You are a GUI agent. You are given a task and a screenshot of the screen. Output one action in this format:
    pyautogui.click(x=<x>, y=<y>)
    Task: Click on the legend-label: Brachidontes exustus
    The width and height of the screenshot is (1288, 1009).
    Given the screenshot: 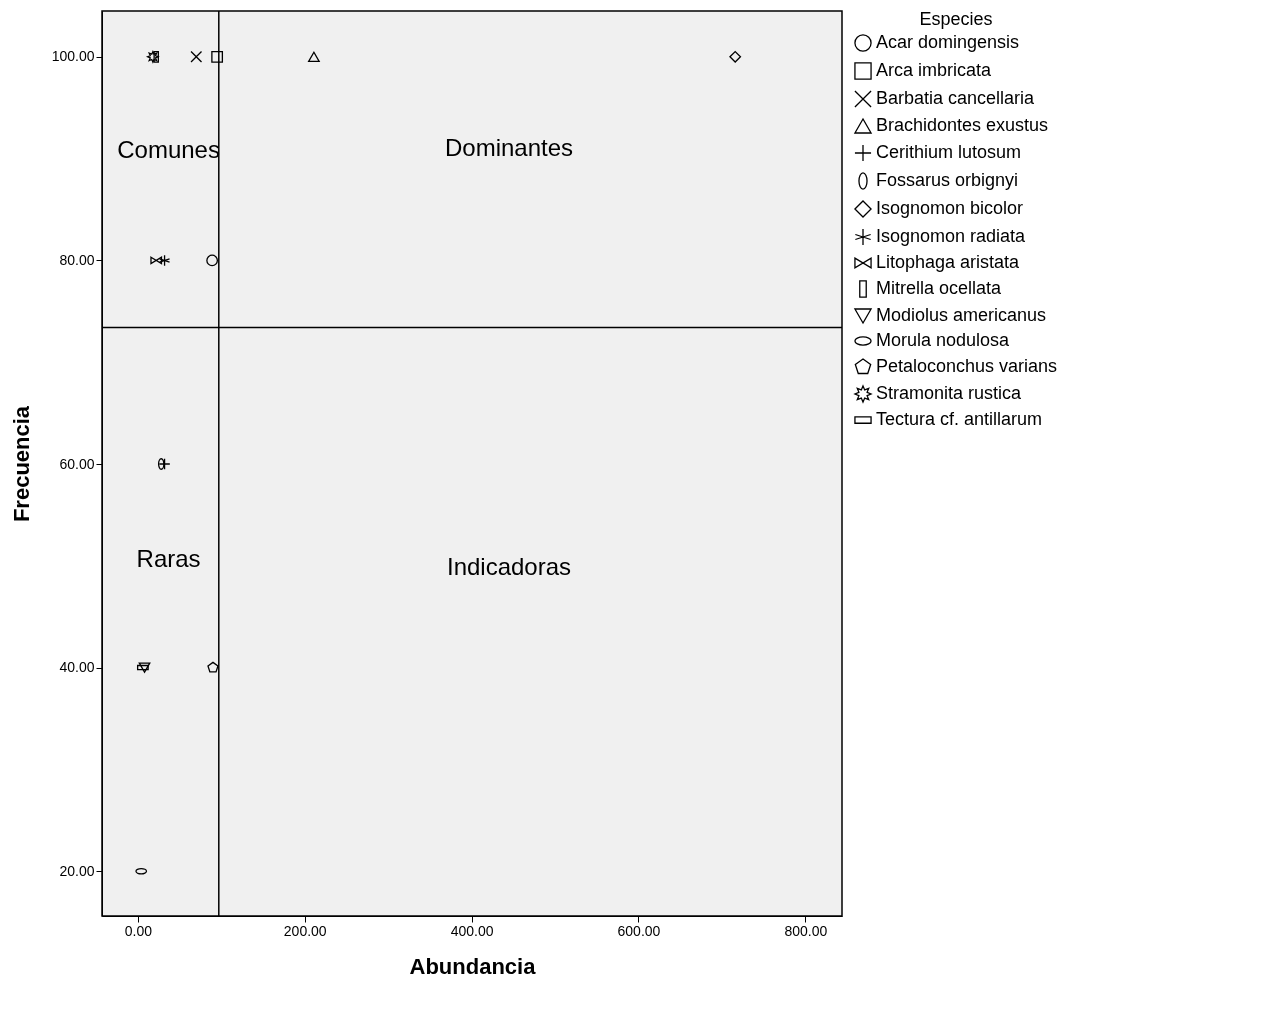 What is the action you would take?
    pyautogui.click(x=962, y=125)
    